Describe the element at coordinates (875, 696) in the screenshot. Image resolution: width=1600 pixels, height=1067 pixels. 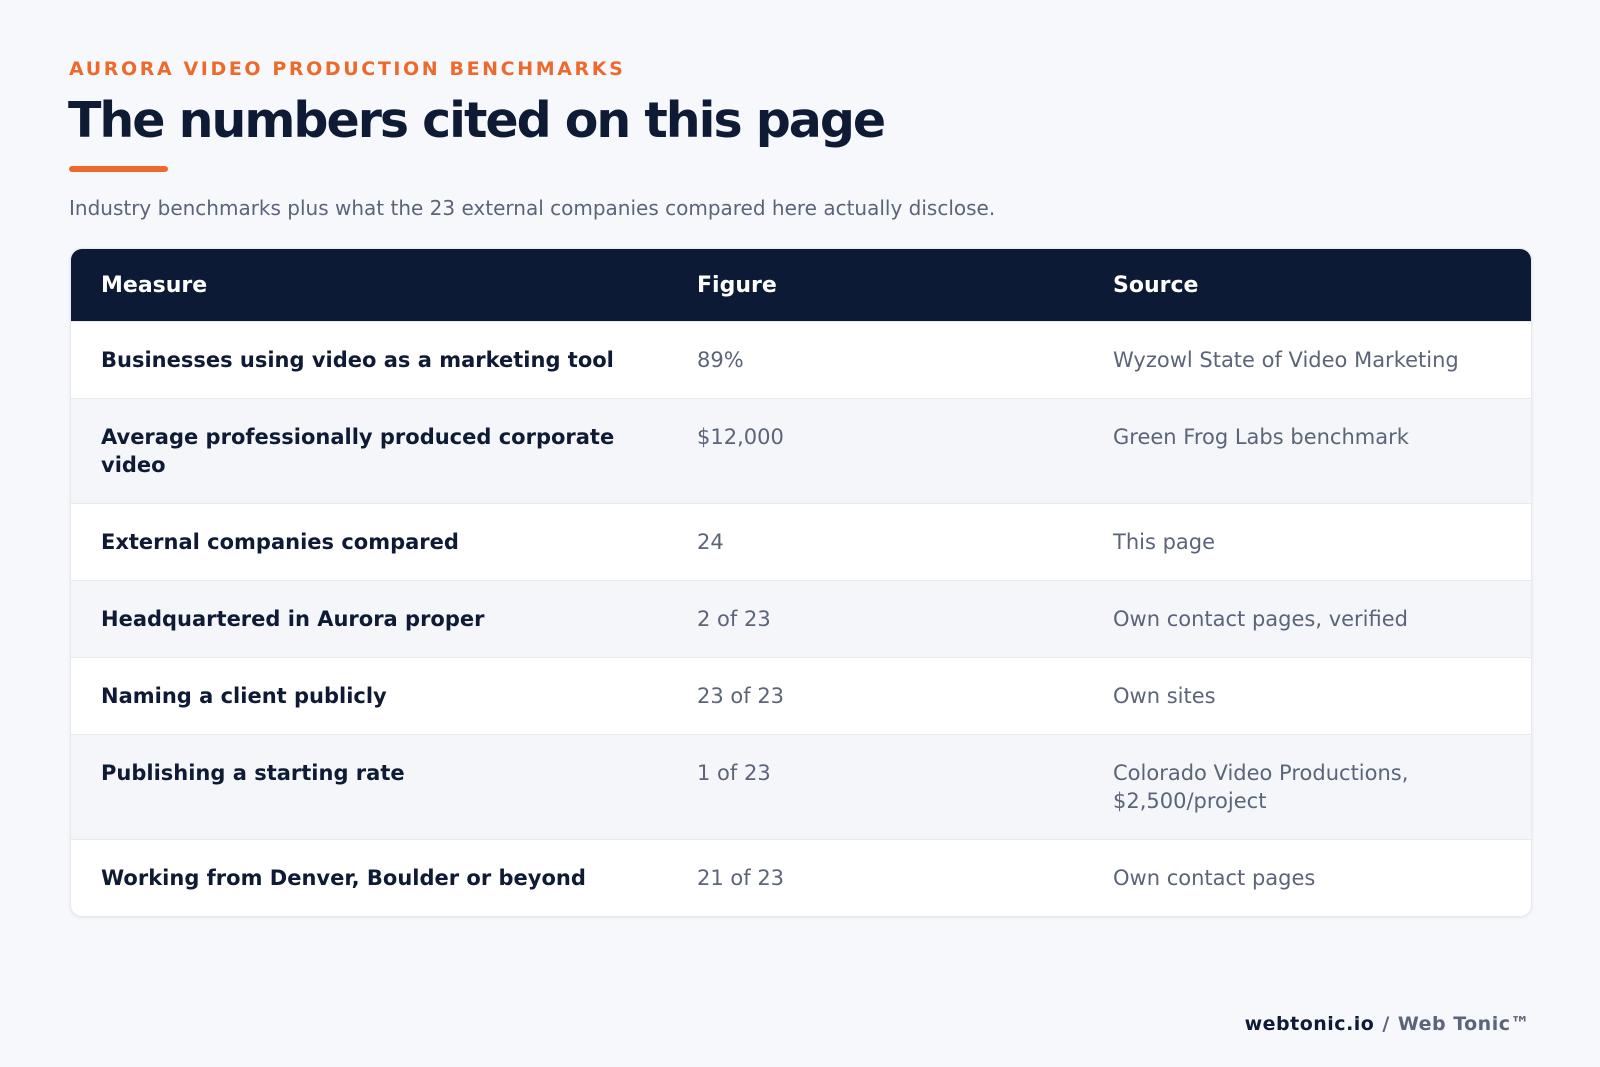
I see `figure-cell: 23 of 23` at that location.